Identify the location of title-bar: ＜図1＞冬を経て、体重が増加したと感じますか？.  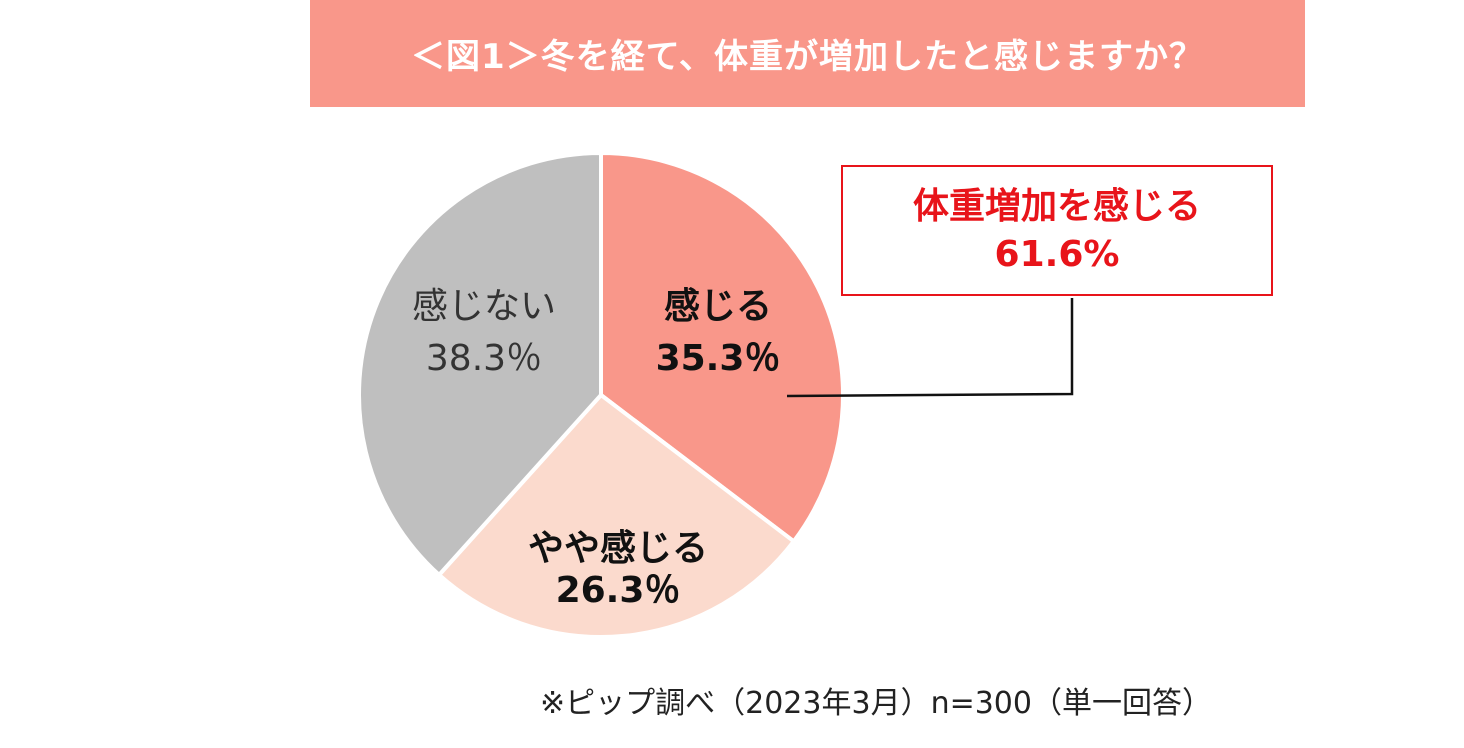
(807, 53).